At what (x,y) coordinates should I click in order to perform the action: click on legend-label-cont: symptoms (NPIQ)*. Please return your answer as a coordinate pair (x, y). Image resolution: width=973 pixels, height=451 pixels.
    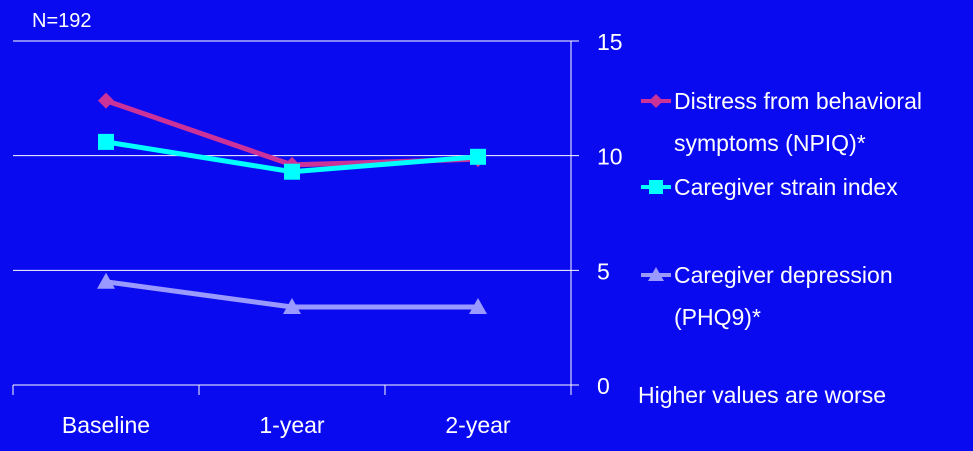
    Looking at the image, I should click on (770, 143).